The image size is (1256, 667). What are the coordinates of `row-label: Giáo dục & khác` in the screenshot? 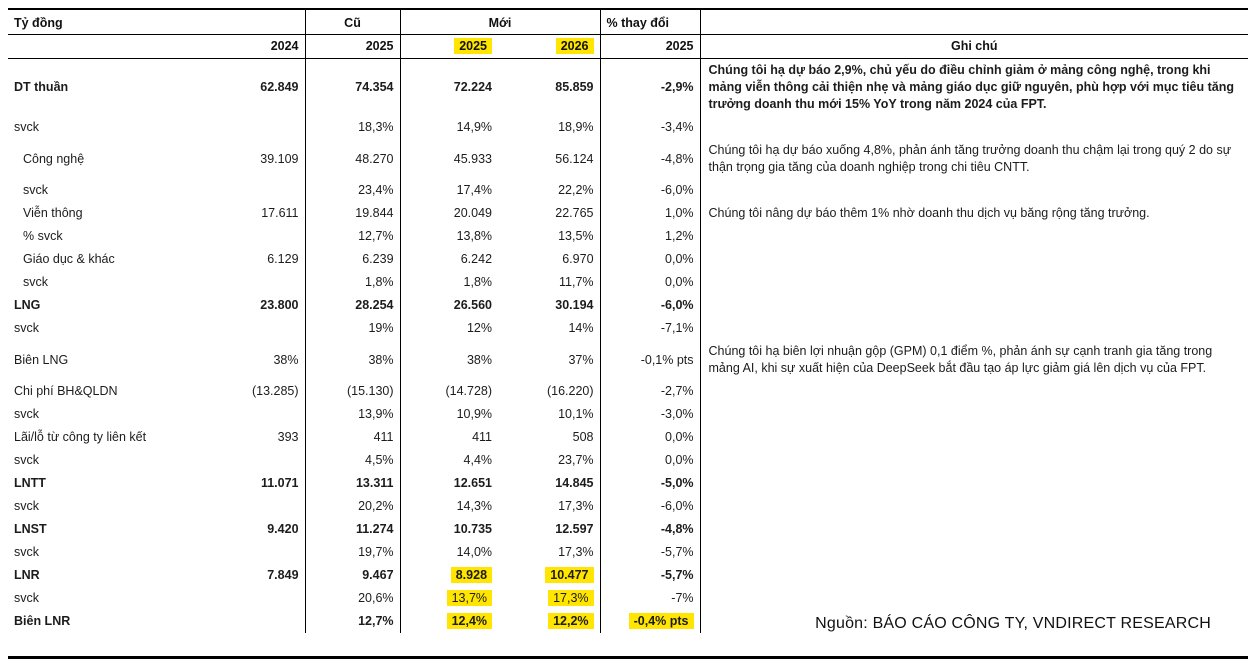 It's located at (69, 259).